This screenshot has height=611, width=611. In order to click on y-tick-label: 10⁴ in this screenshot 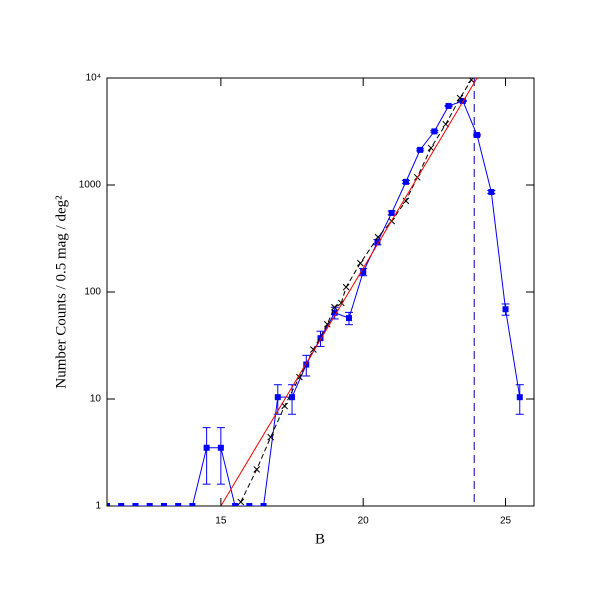, I will do `click(93, 78)`.